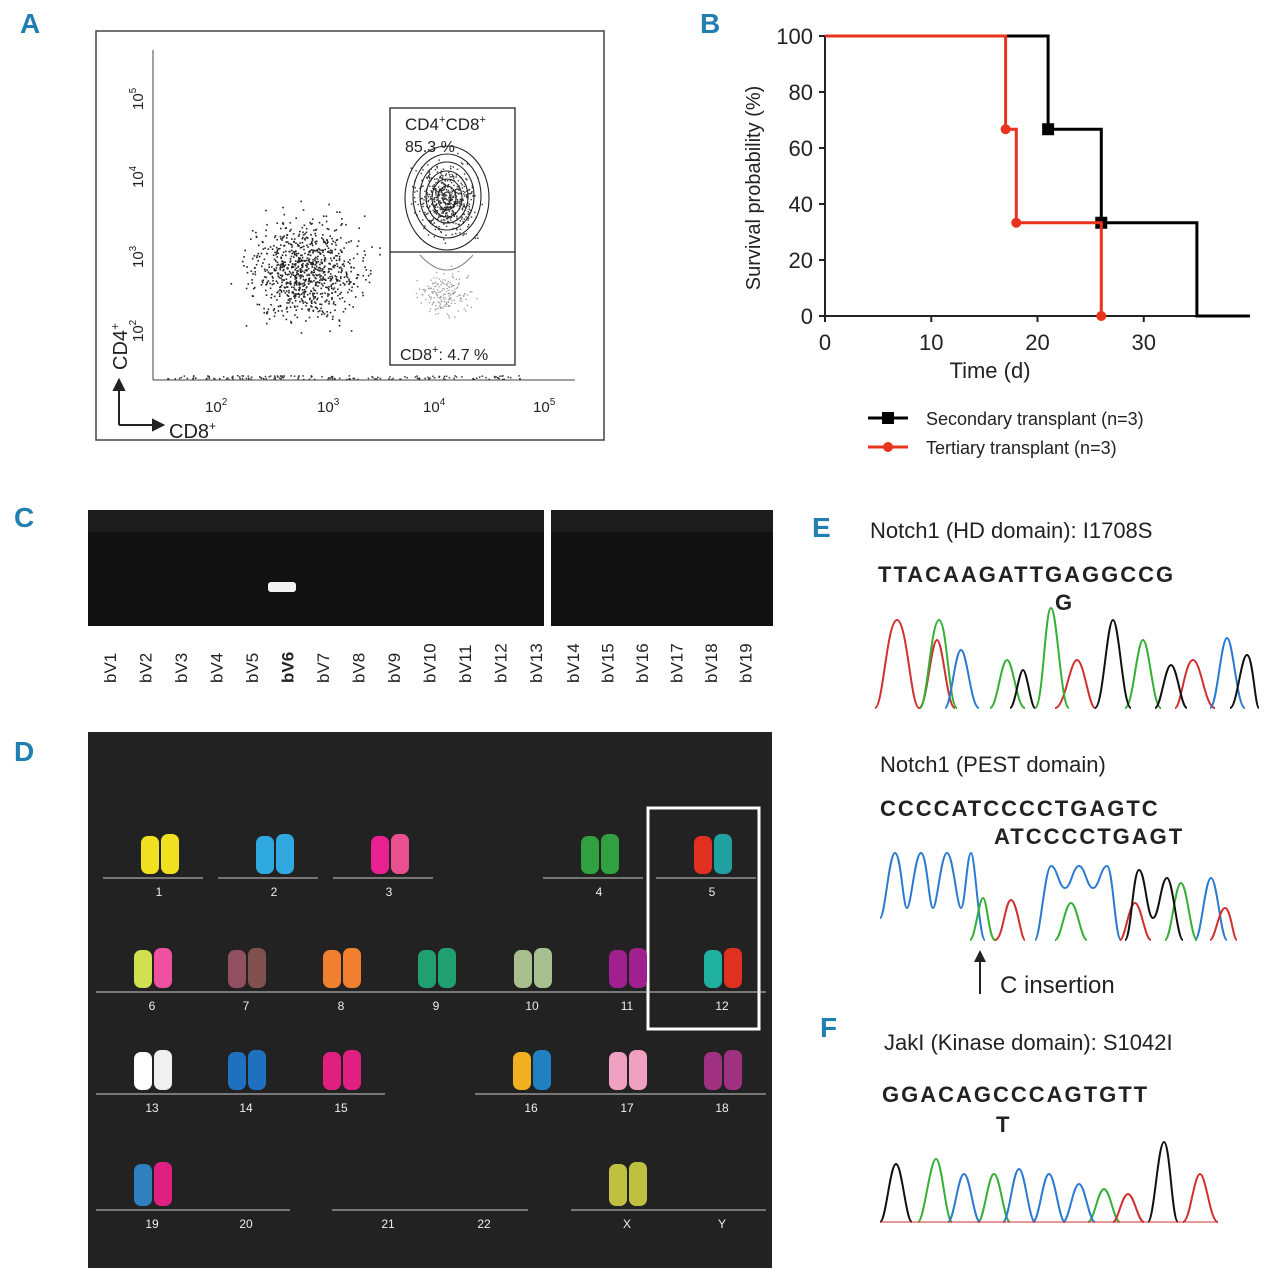 The width and height of the screenshot is (1274, 1280). What do you see at coordinates (1057, 985) in the screenshot?
I see `insertion-label: C insertion` at bounding box center [1057, 985].